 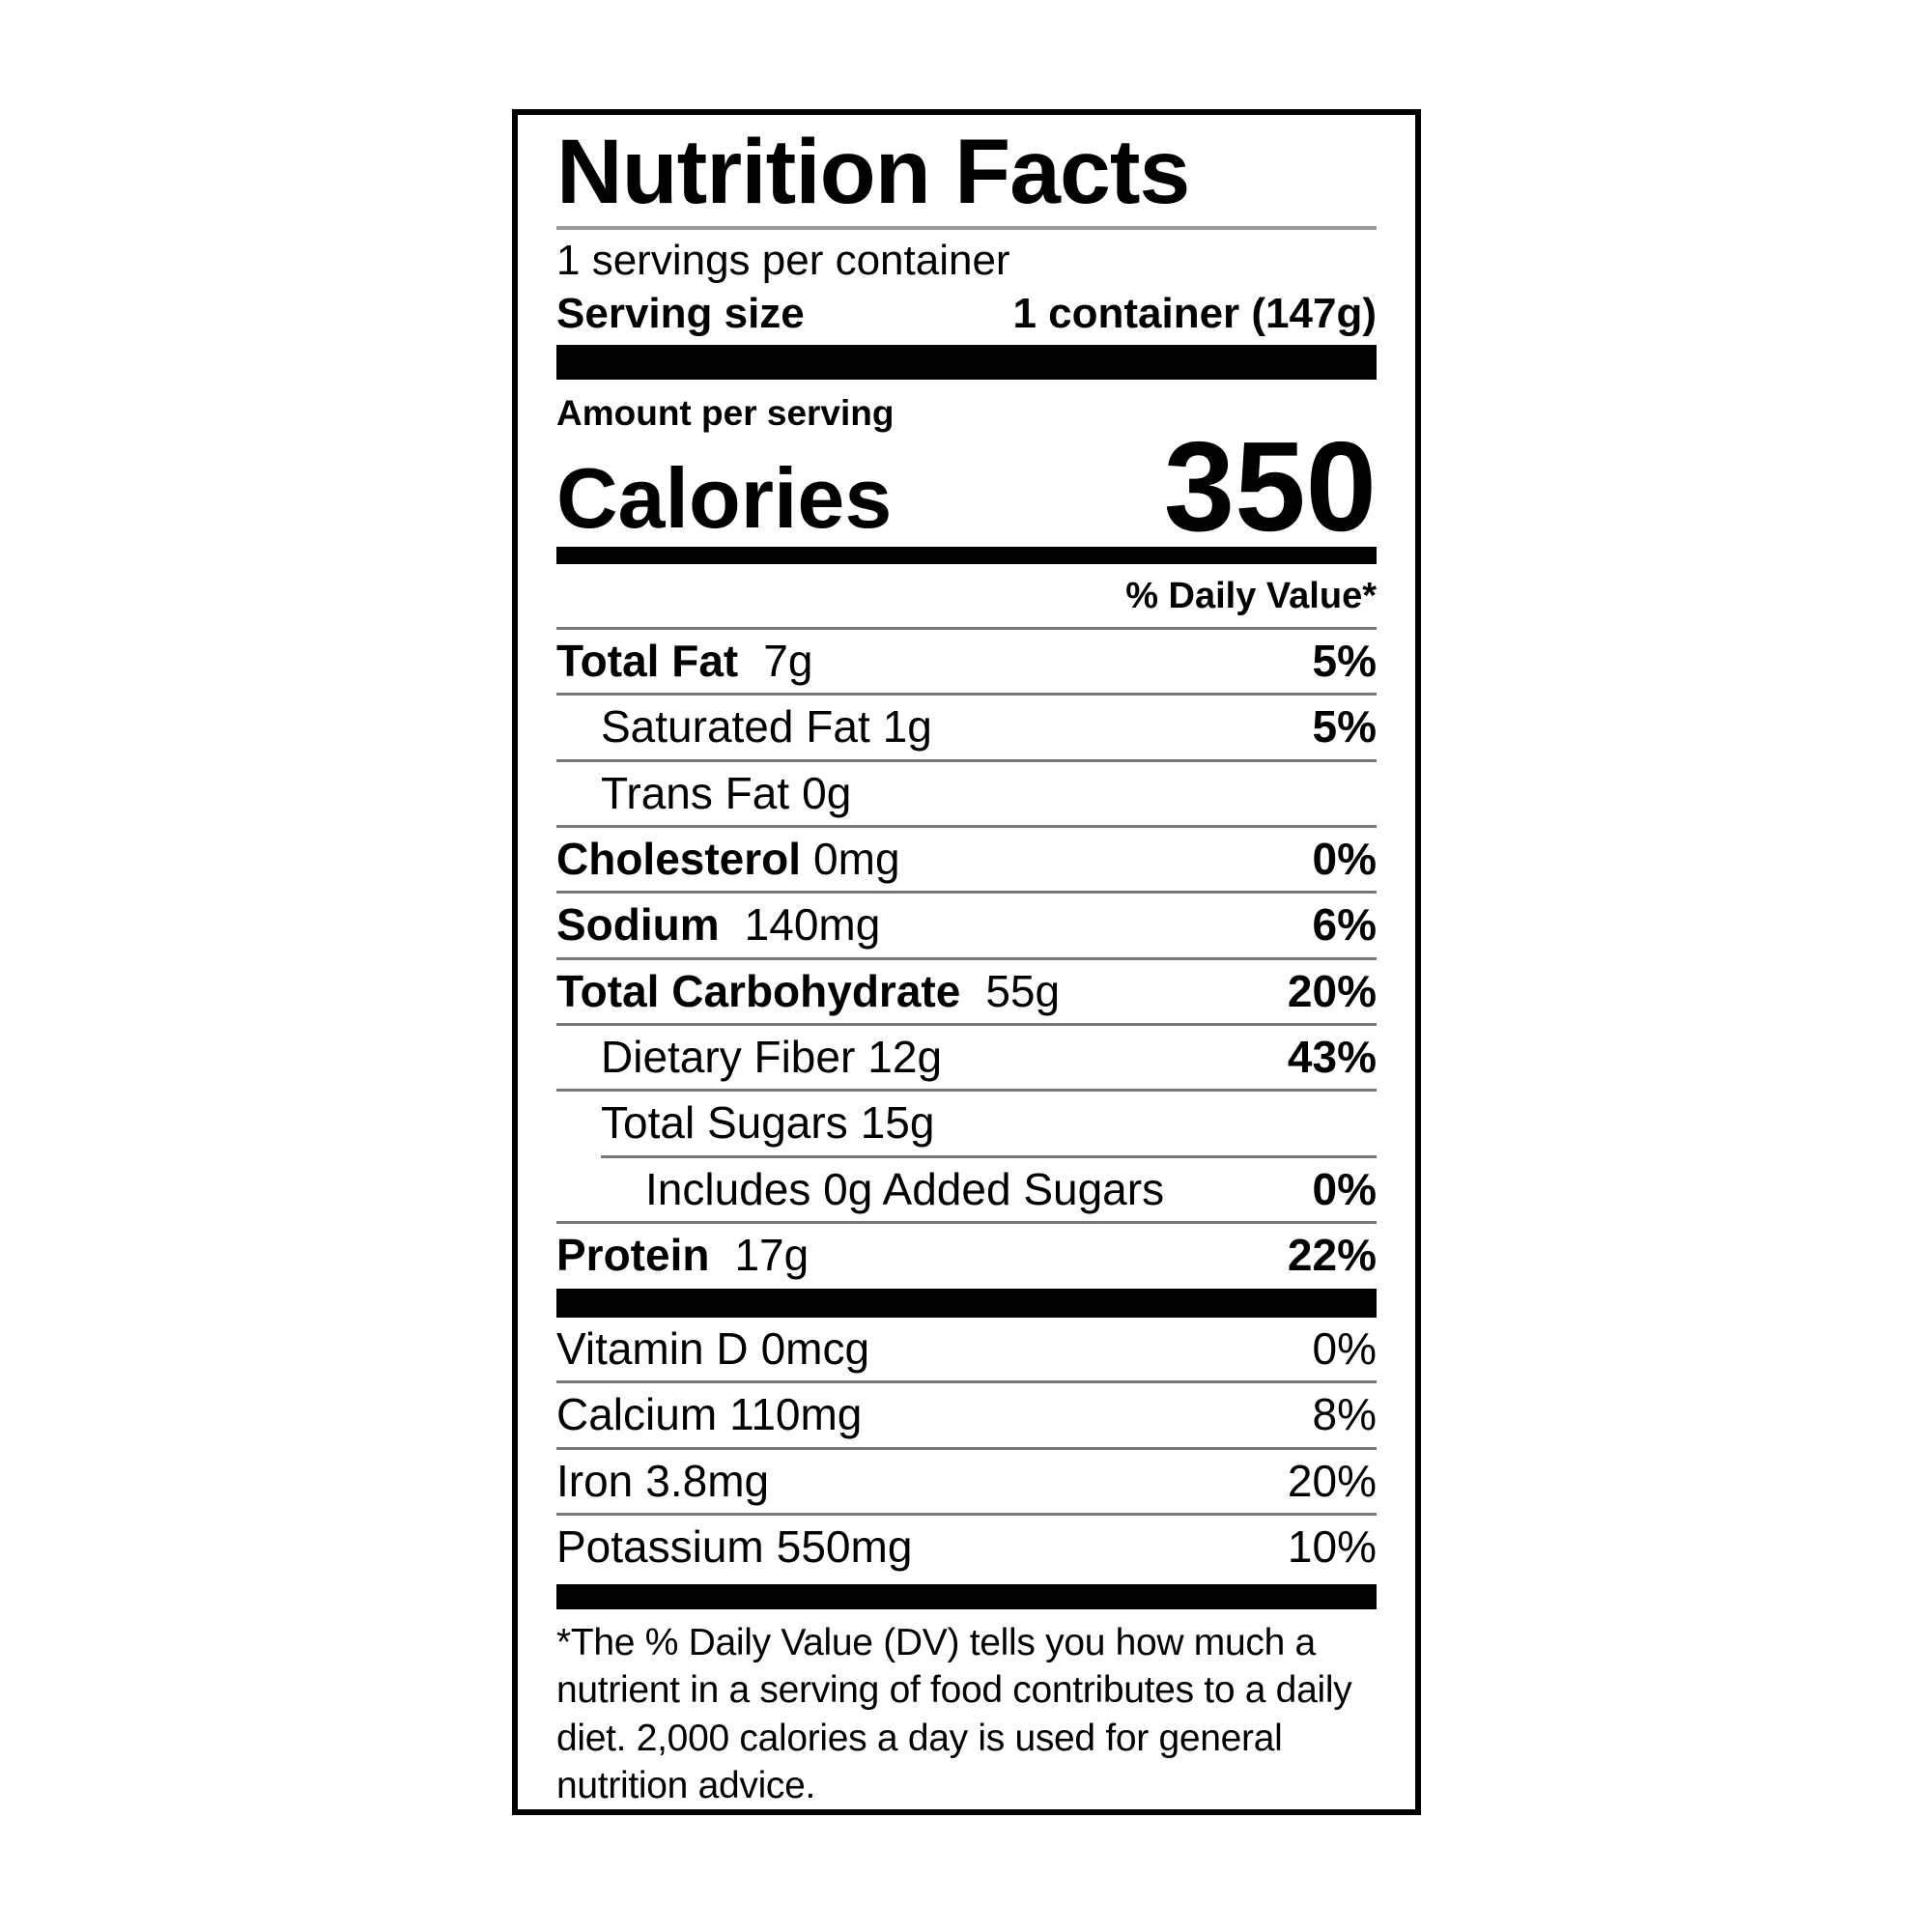 I want to click on nutrient-amount: 17g, so click(x=772, y=1254).